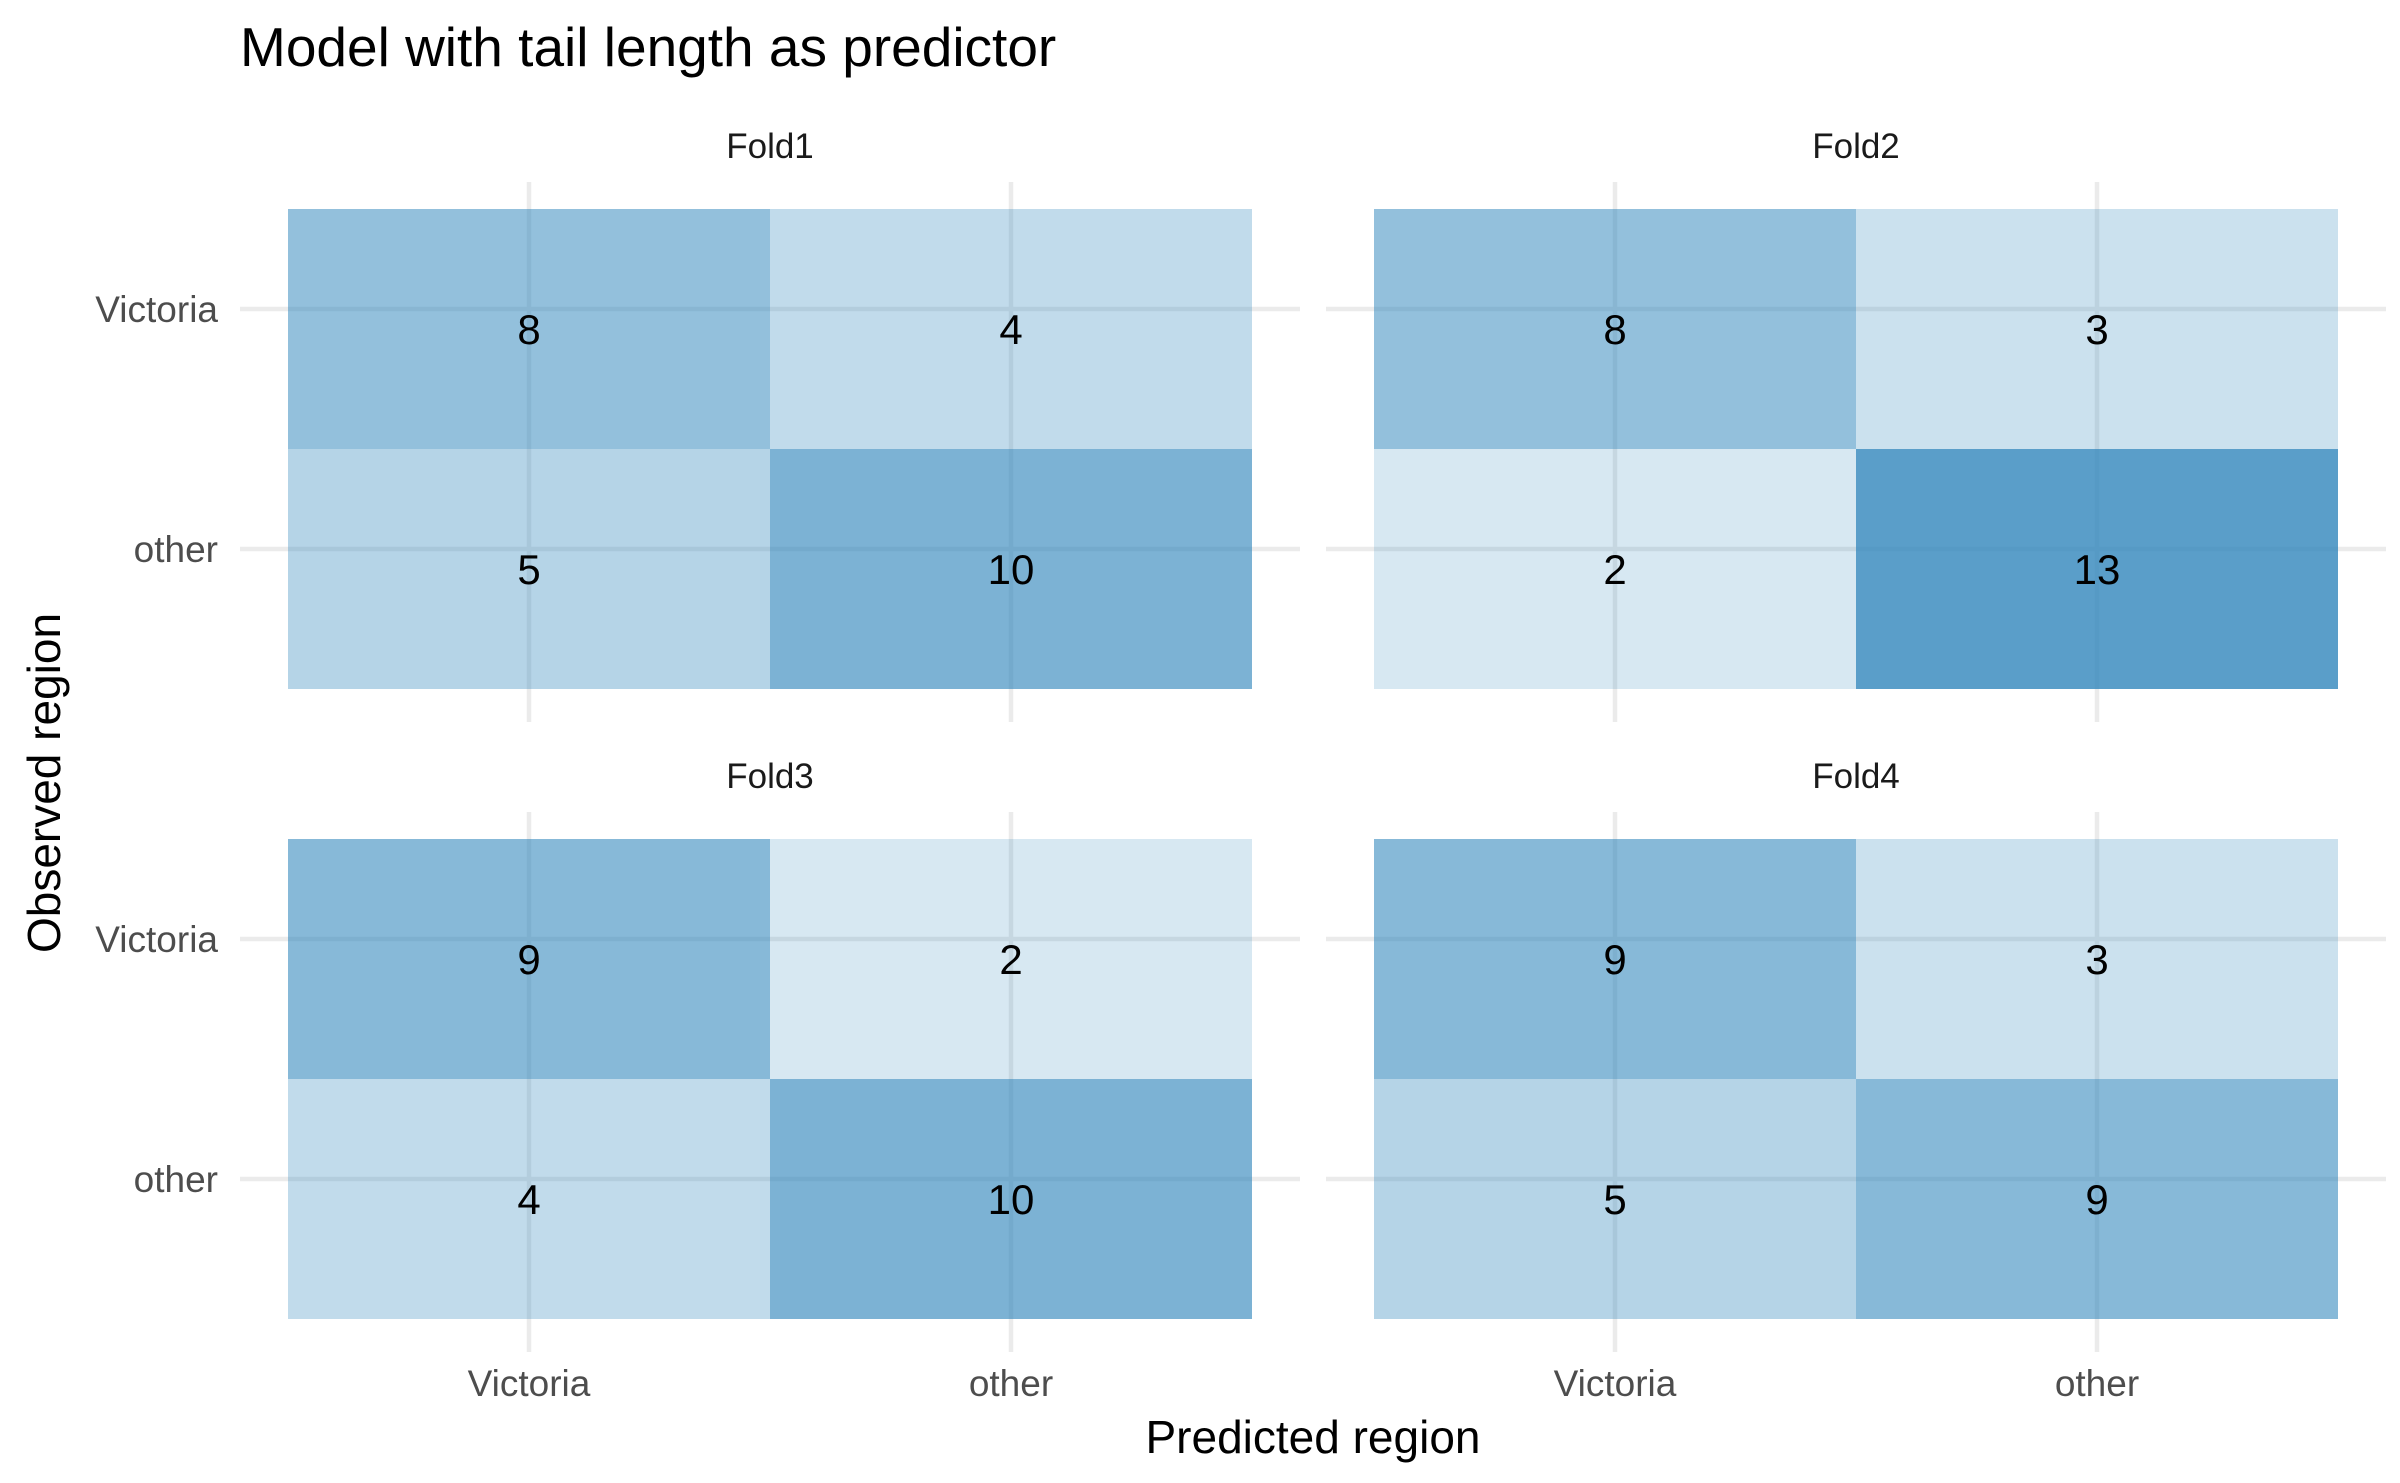  Describe the element at coordinates (1856, 776) in the screenshot. I see `facet-strip-label: Fold4` at that location.